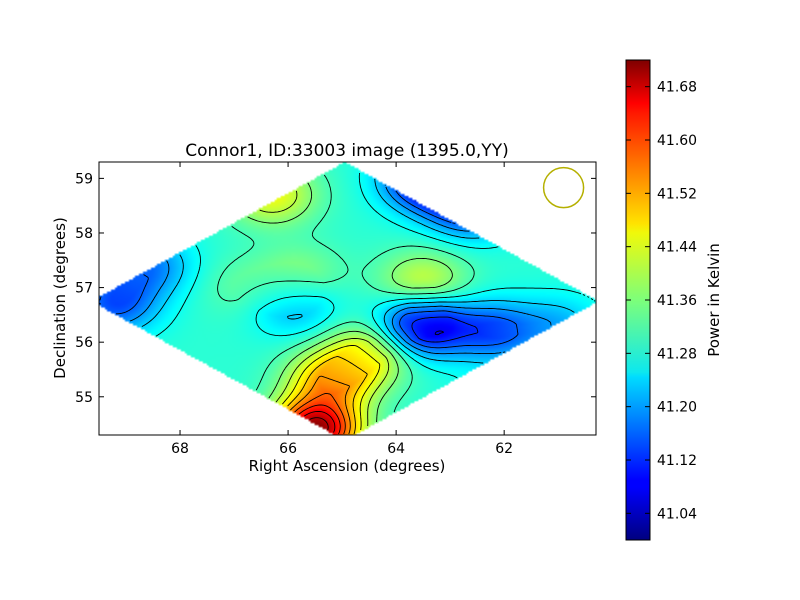 The height and width of the screenshot is (600, 800). I want to click on colorbar-label: Power in Kelvin, so click(714, 300).